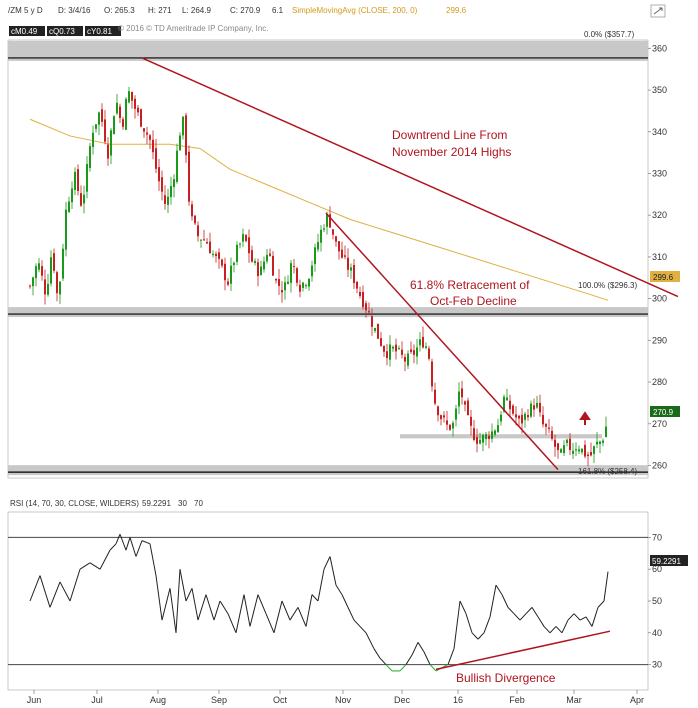  What do you see at coordinates (451, 152) in the screenshot?
I see `downtrend-annotation-line2: November 2014 Highs` at bounding box center [451, 152].